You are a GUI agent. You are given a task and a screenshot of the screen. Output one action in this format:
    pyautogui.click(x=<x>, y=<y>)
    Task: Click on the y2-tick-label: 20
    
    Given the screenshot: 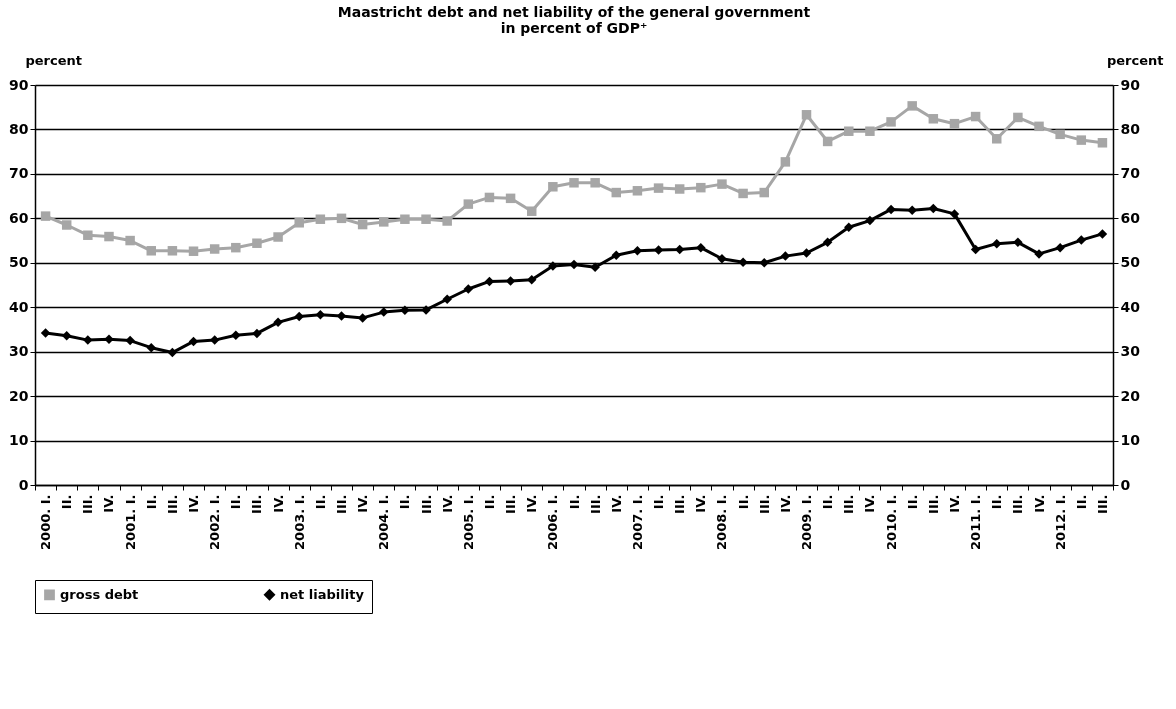 What is the action you would take?
    pyautogui.click(x=1130, y=395)
    